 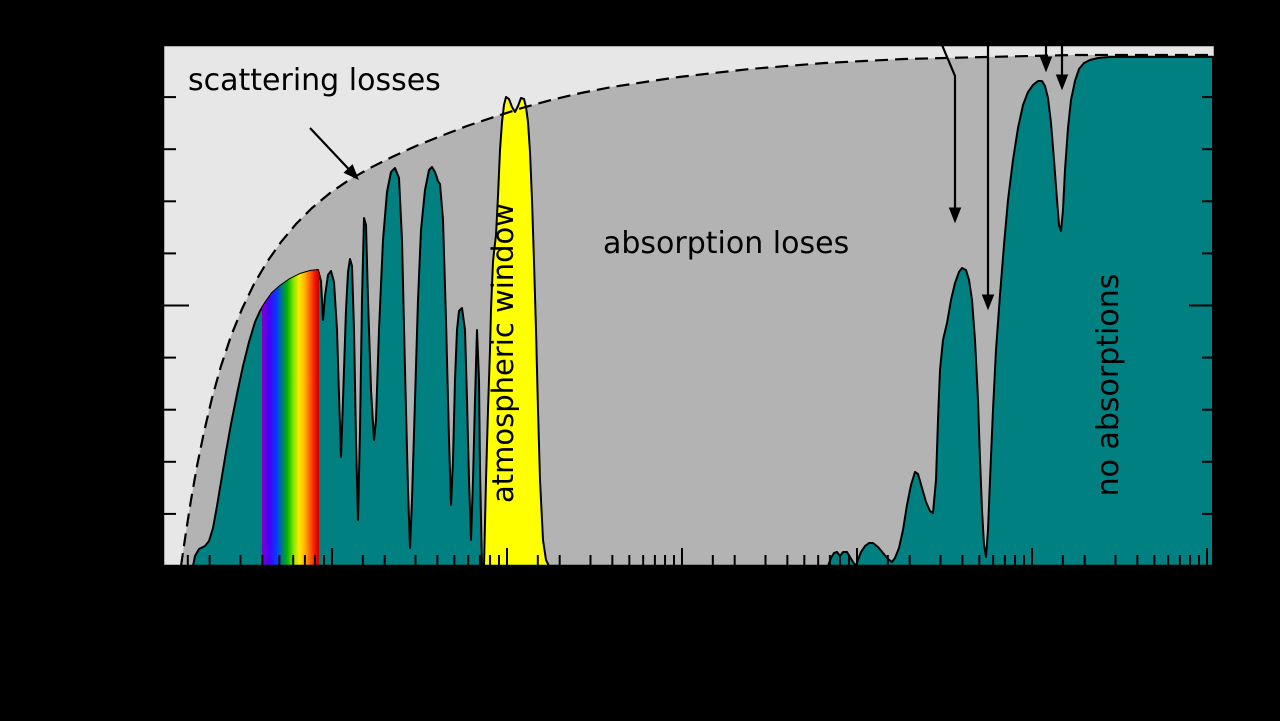 I want to click on atmospheric-window-area, so click(x=516, y=331).